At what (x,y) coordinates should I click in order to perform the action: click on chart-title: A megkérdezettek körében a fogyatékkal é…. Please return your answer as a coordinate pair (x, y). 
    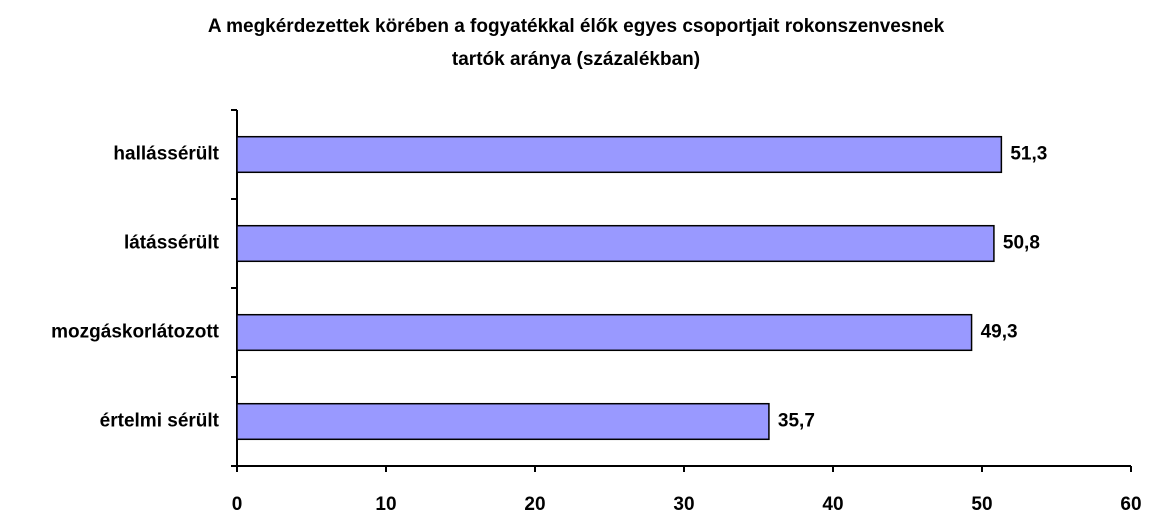
    Looking at the image, I should click on (576, 26).